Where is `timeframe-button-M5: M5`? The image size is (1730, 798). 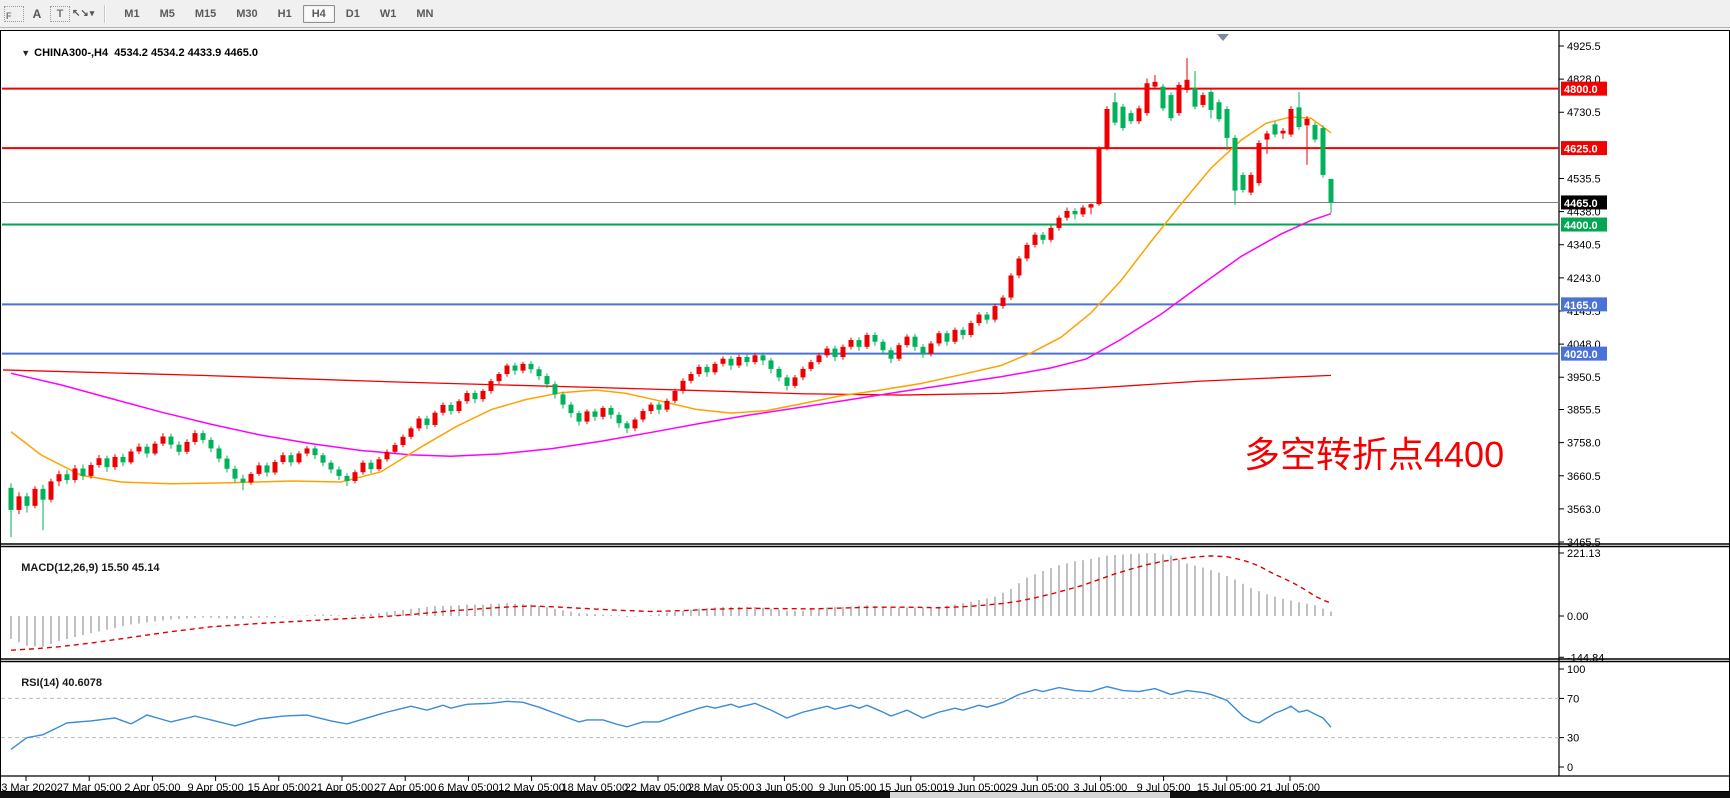 timeframe-button-M5: M5 is located at coordinates (167, 14).